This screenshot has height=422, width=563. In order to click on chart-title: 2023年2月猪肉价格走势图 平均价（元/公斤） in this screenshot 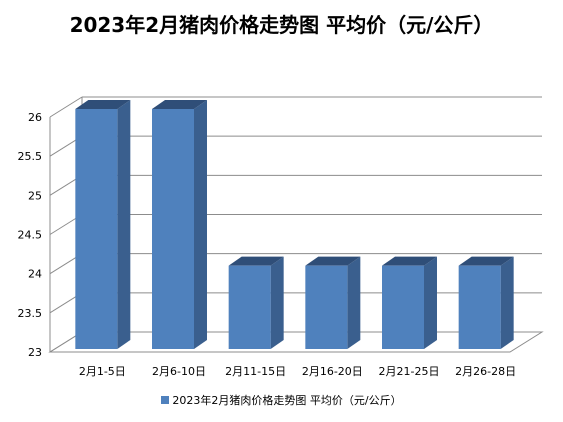, I will do `click(281, 25)`.